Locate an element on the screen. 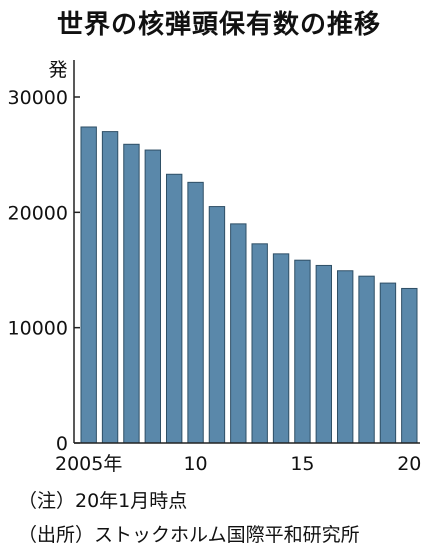  bar-2010 is located at coordinates (195, 312).